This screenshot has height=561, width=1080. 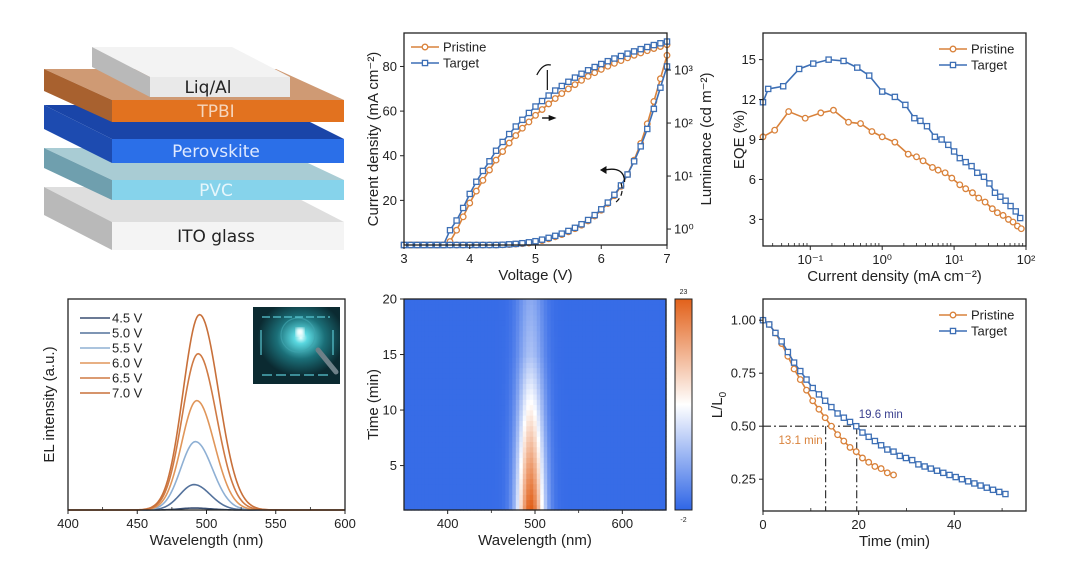 I want to click on legend-item-pristine: Pristine, so click(x=448, y=47).